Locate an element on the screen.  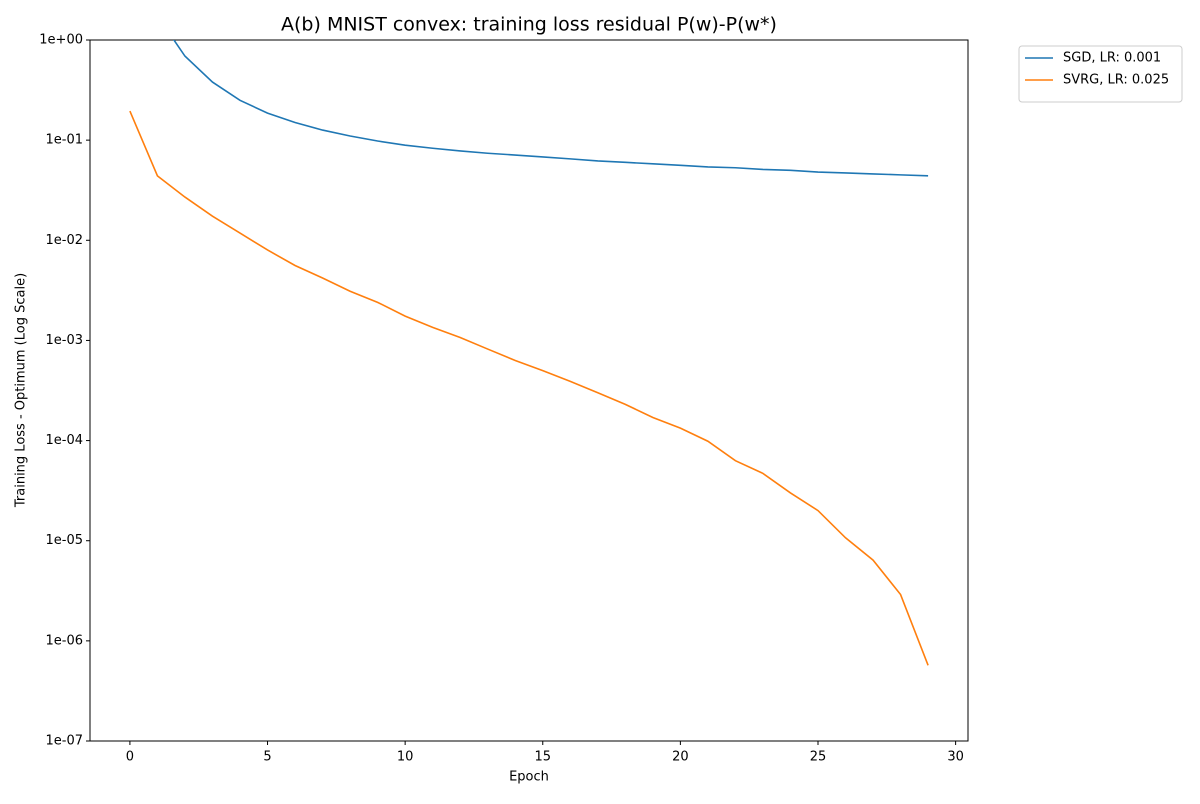
y-tick-label: 1e+00 is located at coordinates (61, 40).